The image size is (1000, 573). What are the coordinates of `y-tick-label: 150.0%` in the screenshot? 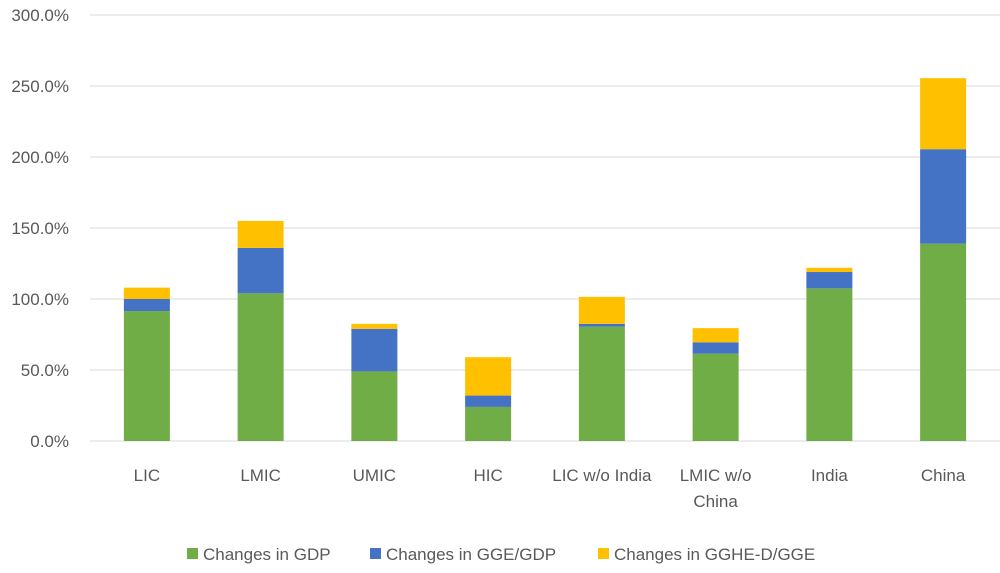 It's located at (40, 228).